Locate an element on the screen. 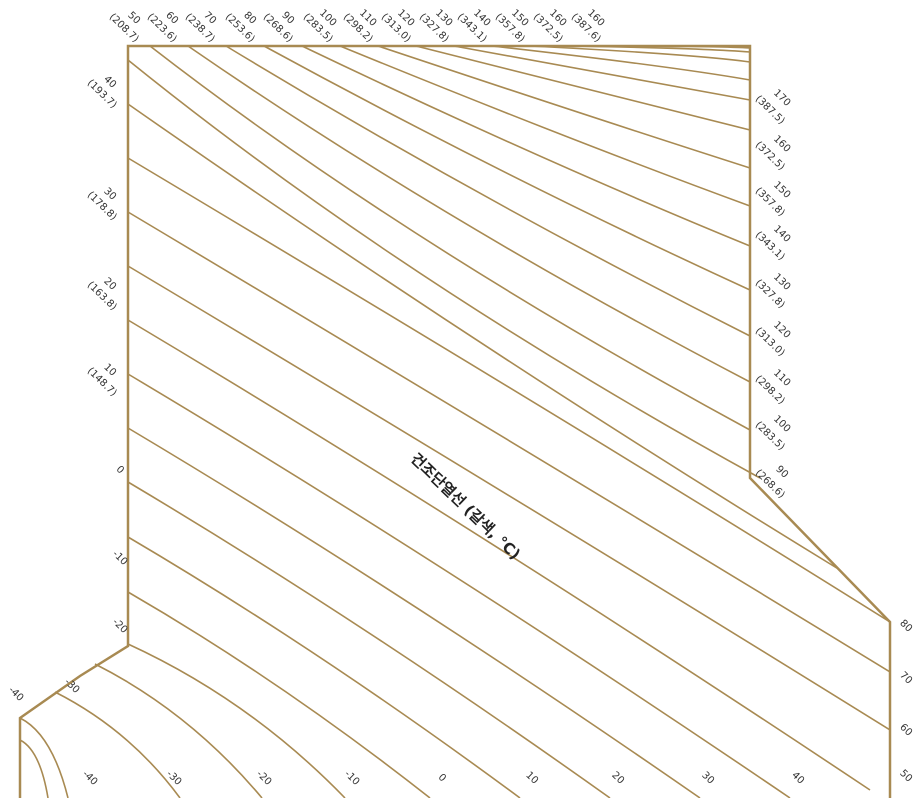  left-isotherm-label: -20 is located at coordinates (119, 626).